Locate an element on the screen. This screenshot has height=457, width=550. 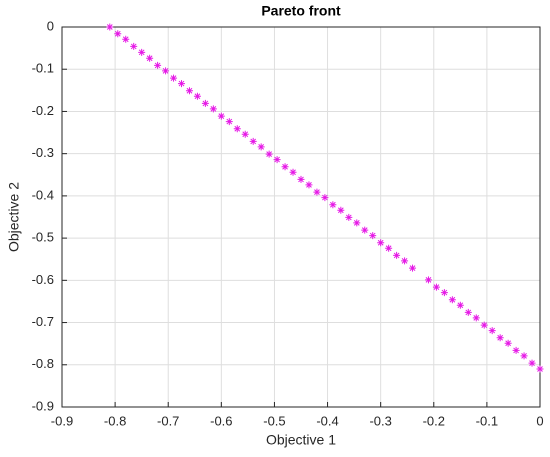
x-tick-label: -0.1 is located at coordinates (487, 420).